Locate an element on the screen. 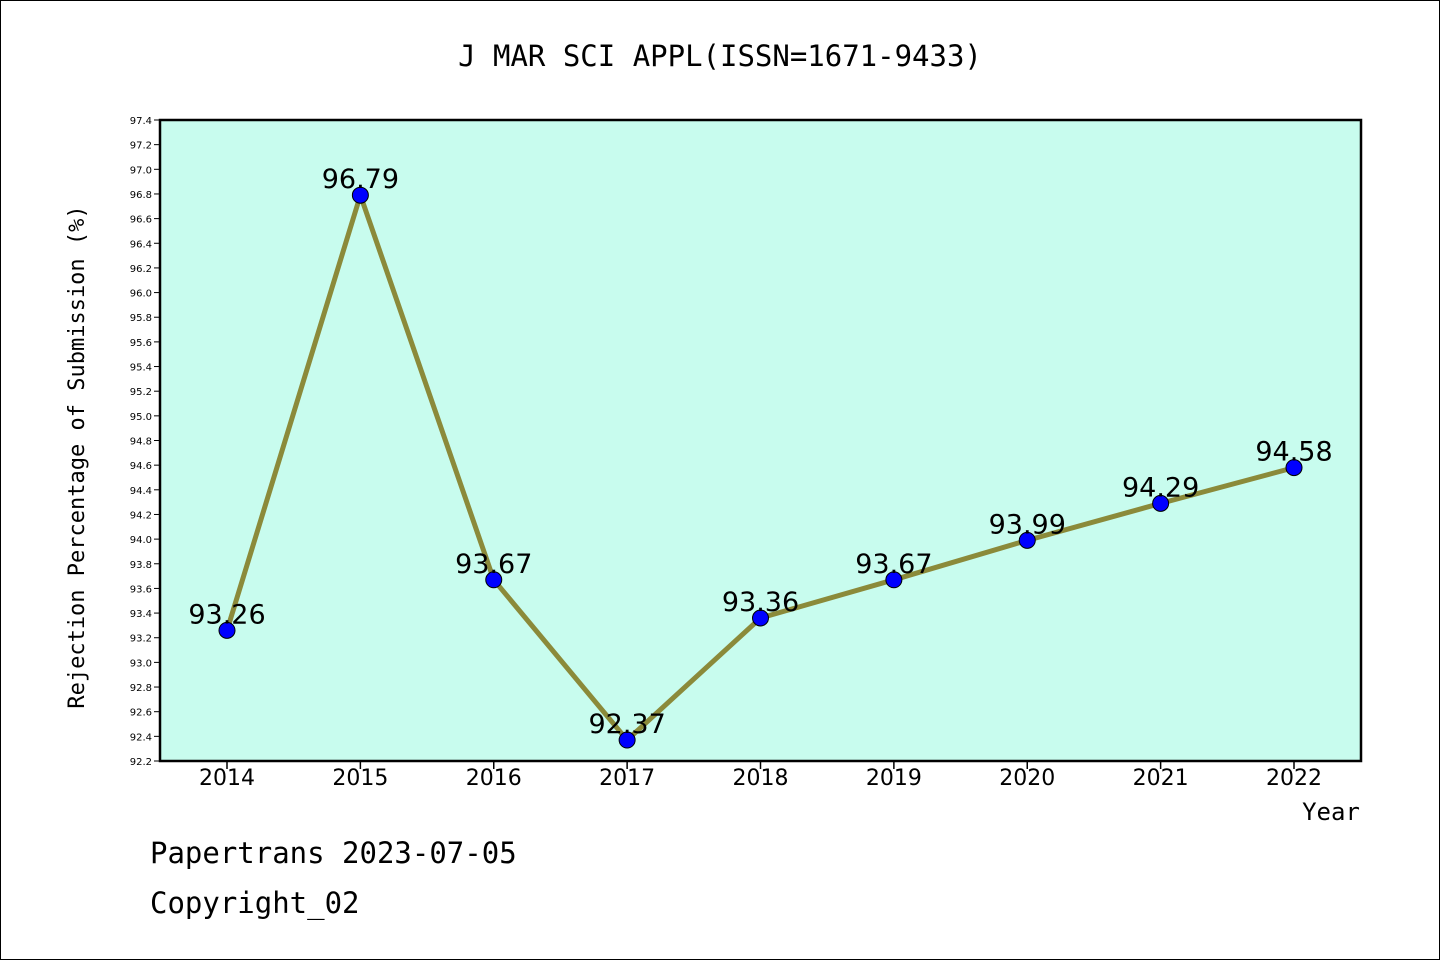 The width and height of the screenshot is (1440, 960). y-tick-label: 92.4 is located at coordinates (141, 737).